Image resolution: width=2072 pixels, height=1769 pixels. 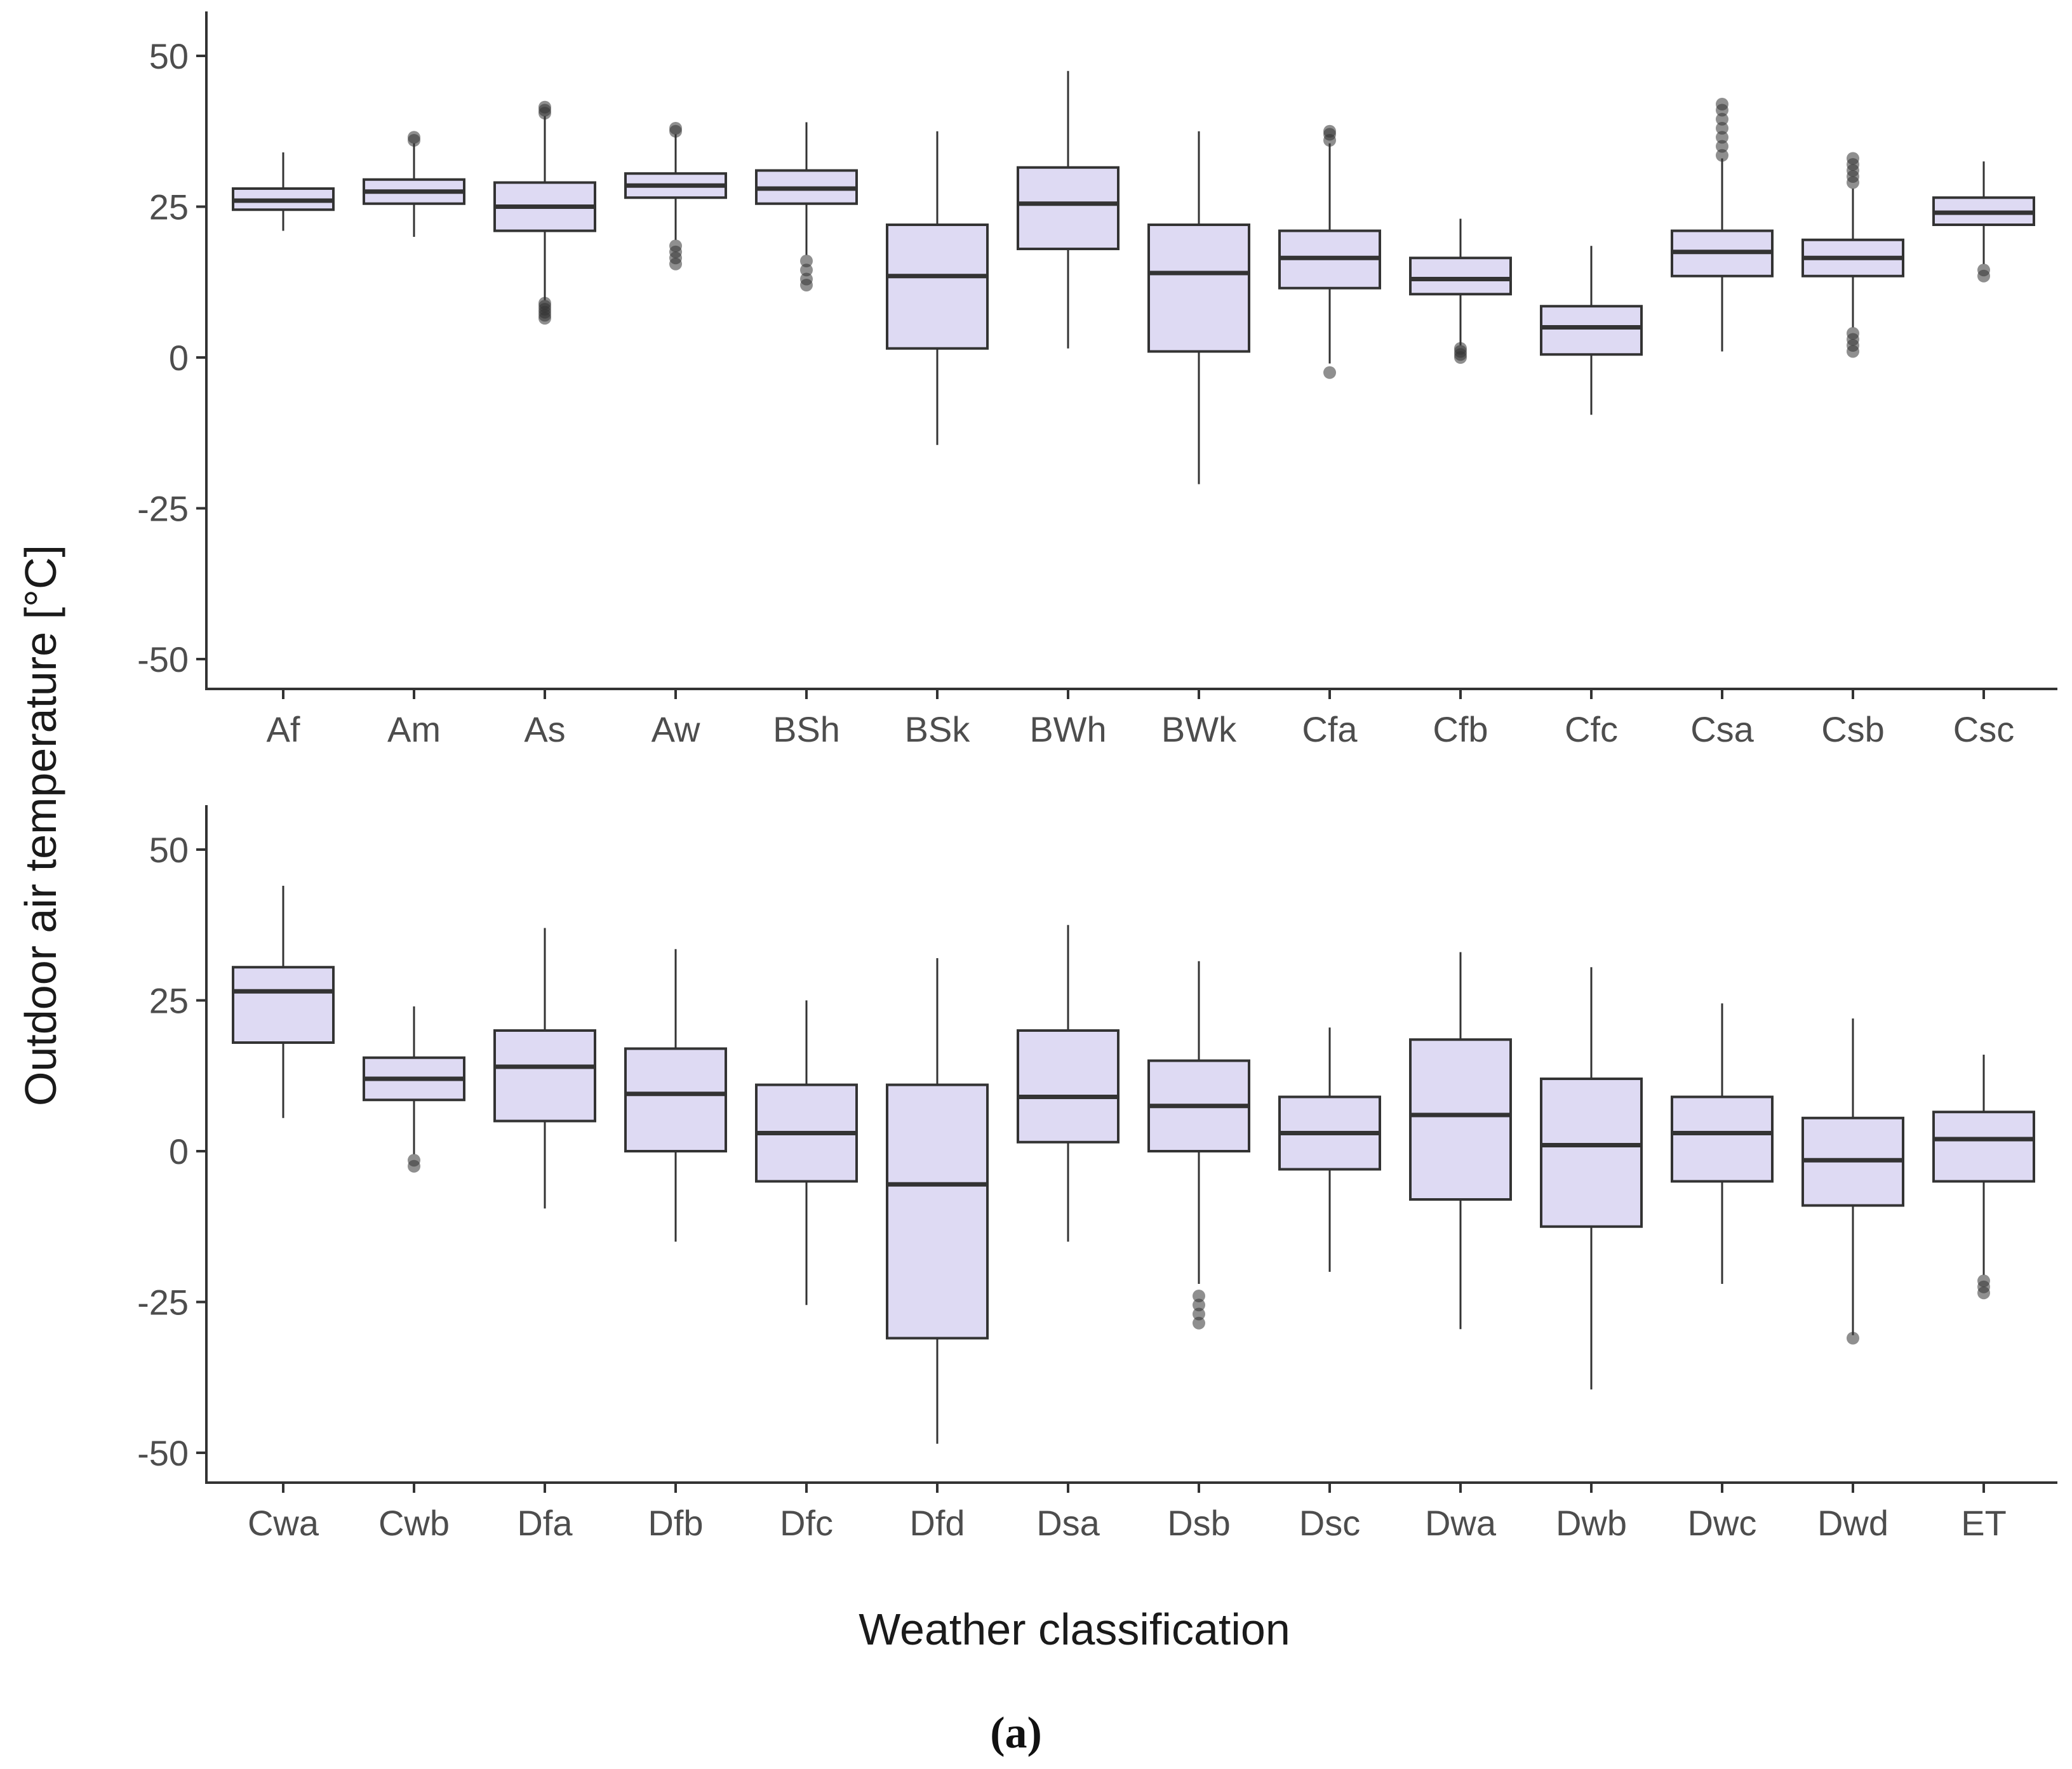 I want to click on box-Dsa: Dsa, so click(x=1068, y=1234).